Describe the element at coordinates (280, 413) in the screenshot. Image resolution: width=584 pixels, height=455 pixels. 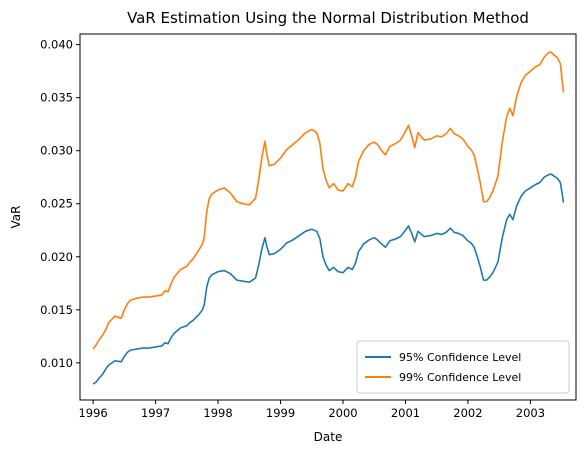
I see `x-tick-label: 1999` at that location.